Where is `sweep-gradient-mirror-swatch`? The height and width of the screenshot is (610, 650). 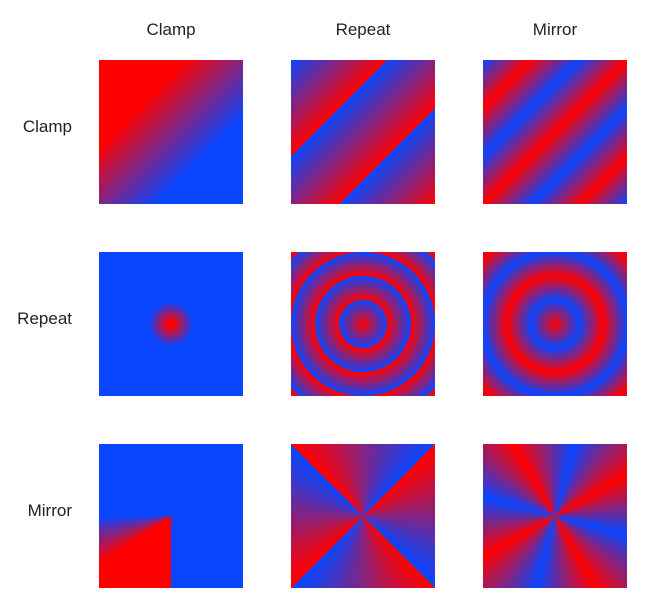
sweep-gradient-mirror-swatch is located at coordinates (555, 516).